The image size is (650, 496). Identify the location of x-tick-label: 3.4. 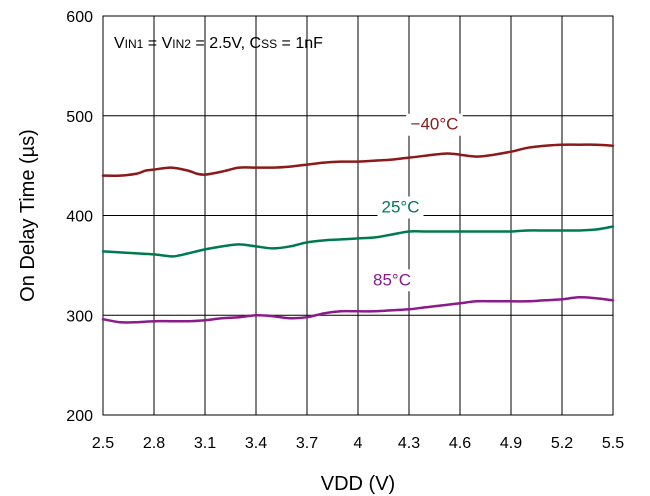
(256, 443).